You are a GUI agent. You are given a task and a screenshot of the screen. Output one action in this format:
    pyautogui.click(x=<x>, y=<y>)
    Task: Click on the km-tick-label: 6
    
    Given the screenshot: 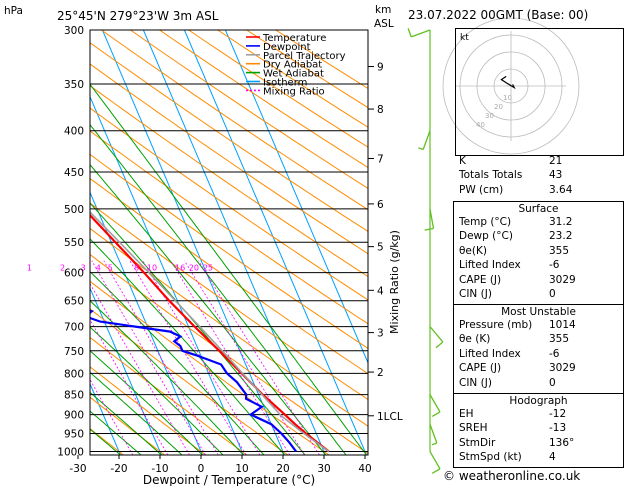 What is the action you would take?
    pyautogui.click(x=380, y=205)
    